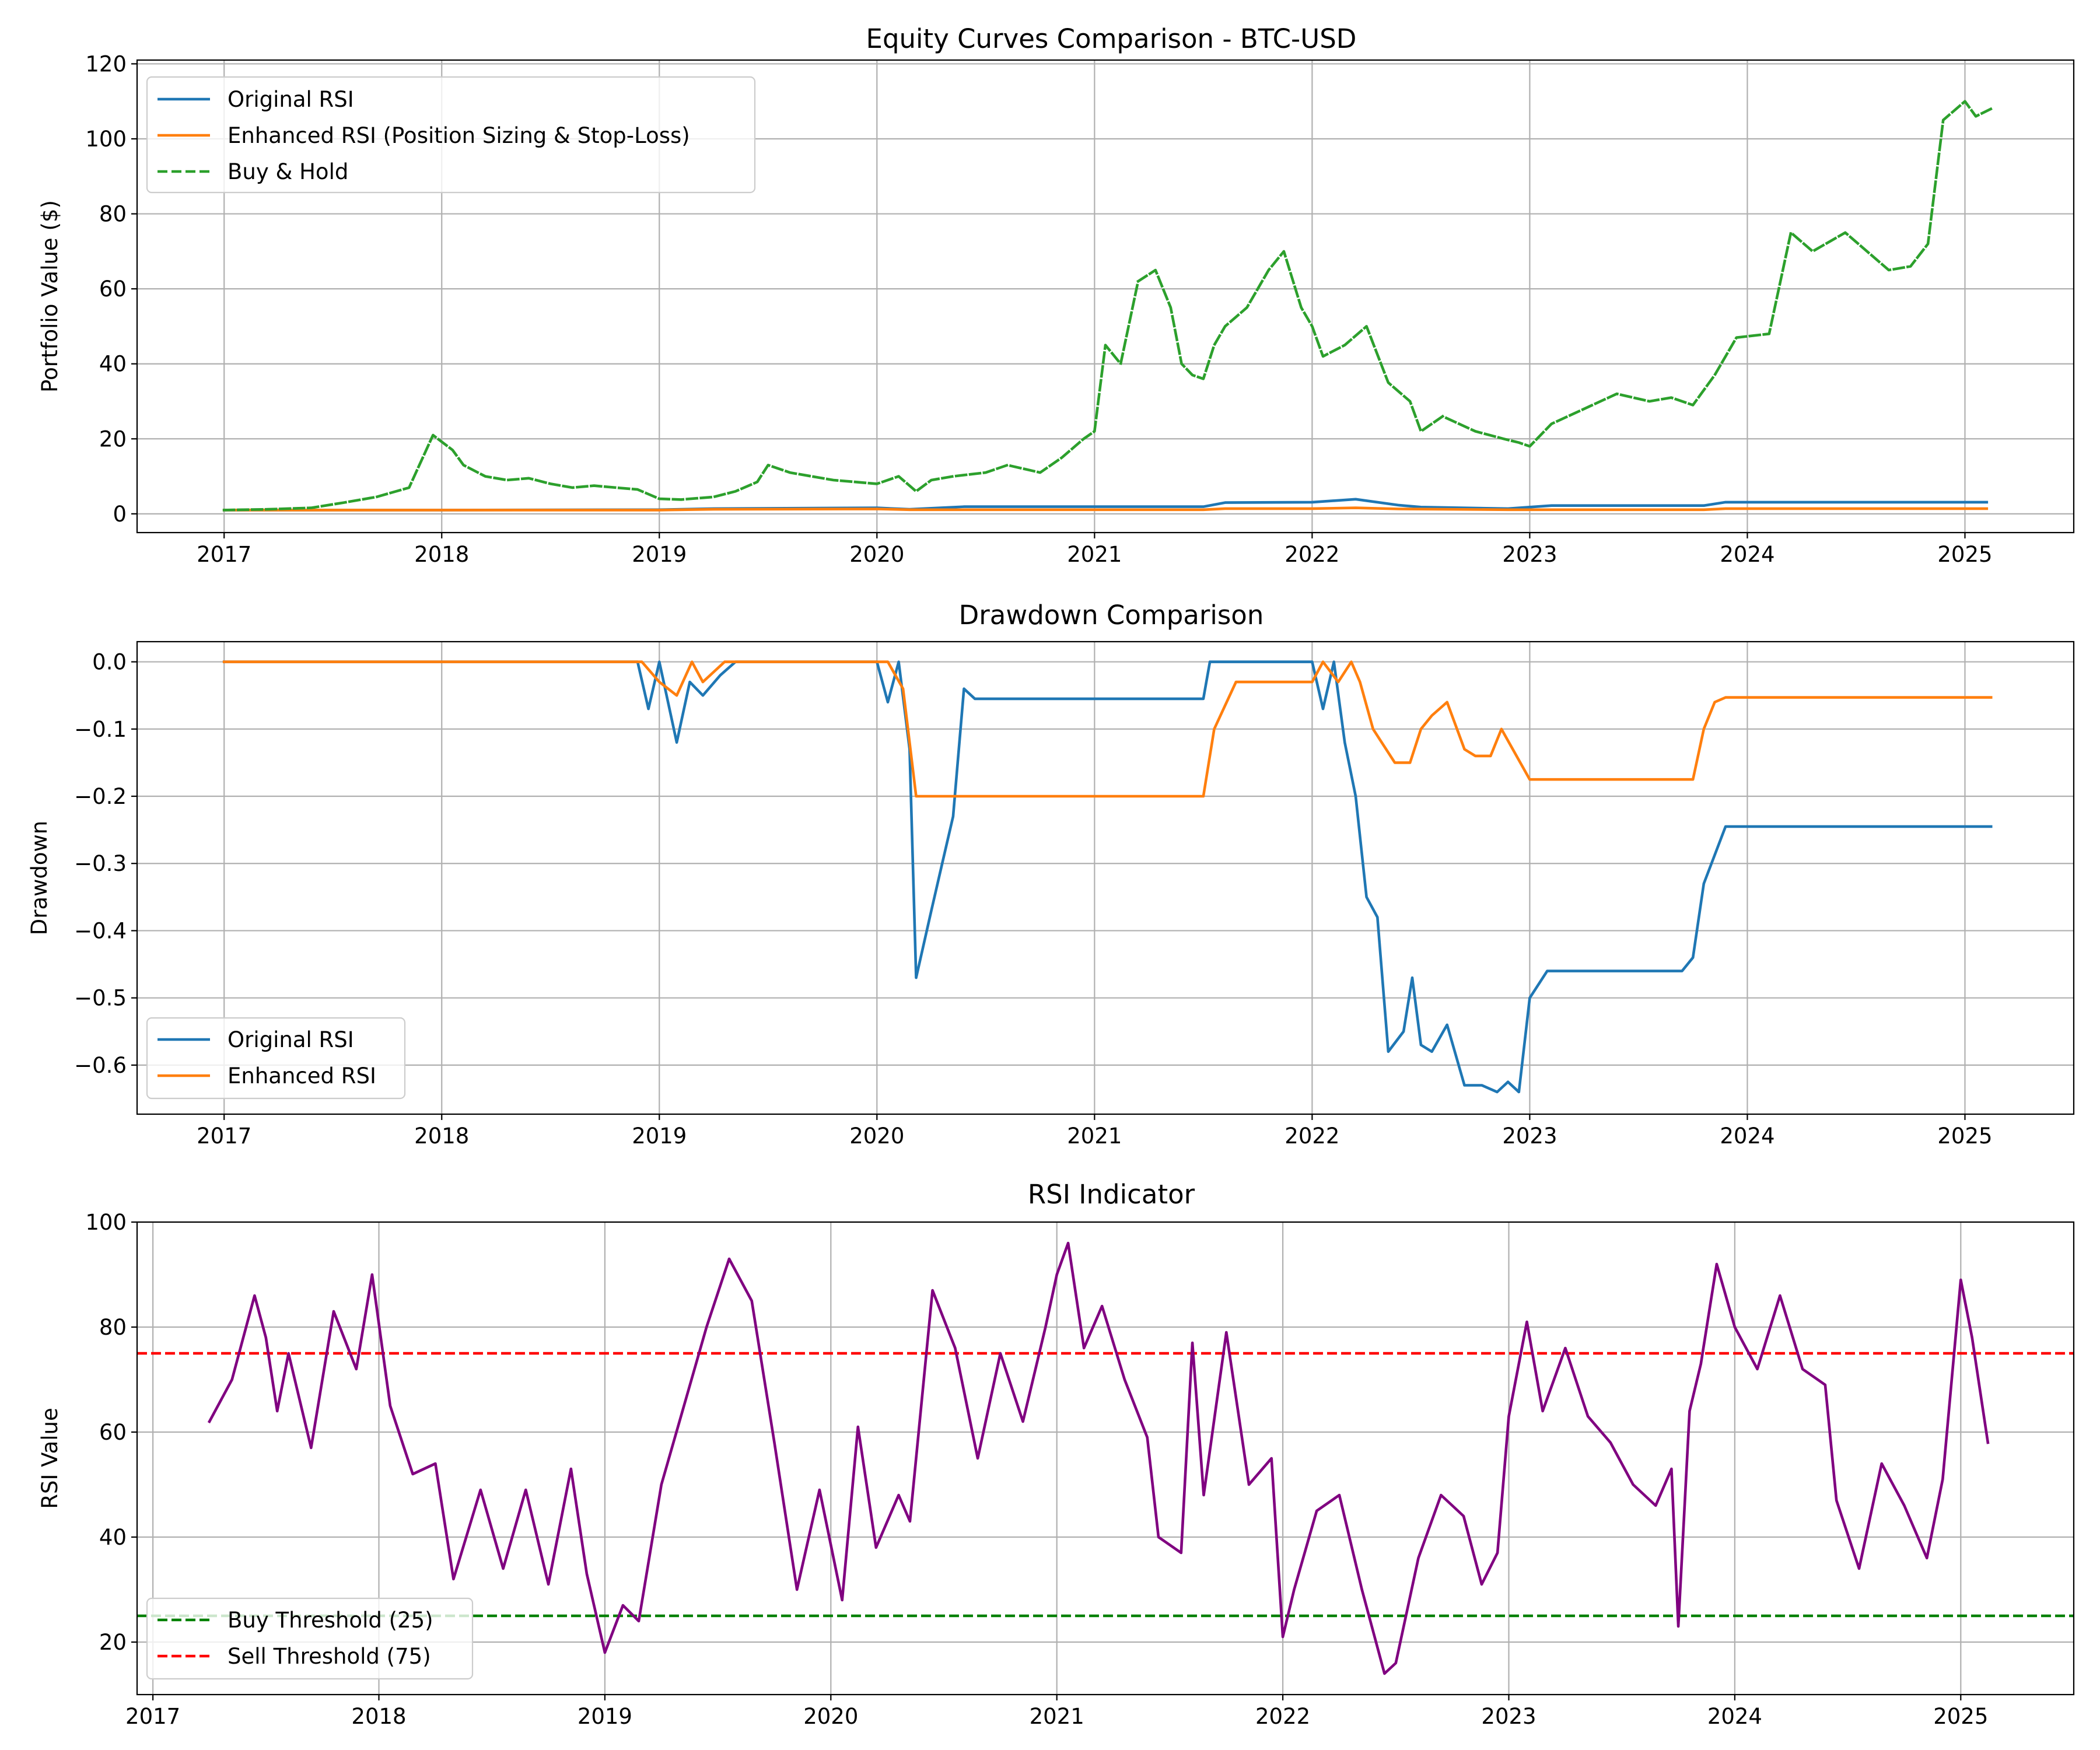  Describe the element at coordinates (1747, 1136) in the screenshot. I see `drawdown-xtick-label: 2024` at that location.